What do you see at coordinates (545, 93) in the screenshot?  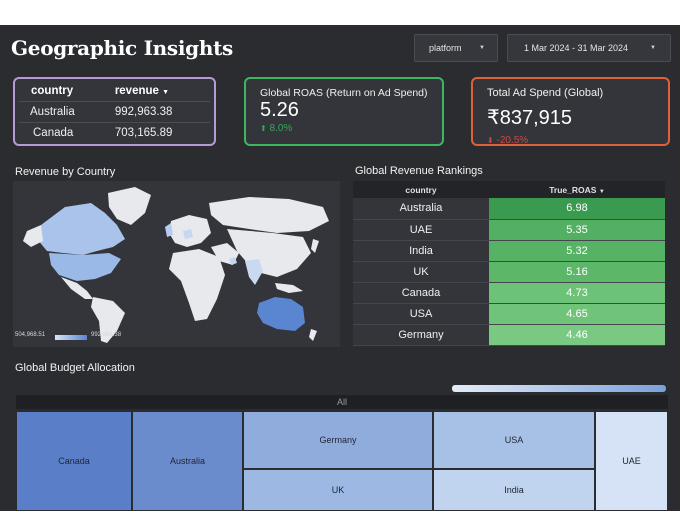 I see `ad-spend-label: Total Ad Spend (Global)` at bounding box center [545, 93].